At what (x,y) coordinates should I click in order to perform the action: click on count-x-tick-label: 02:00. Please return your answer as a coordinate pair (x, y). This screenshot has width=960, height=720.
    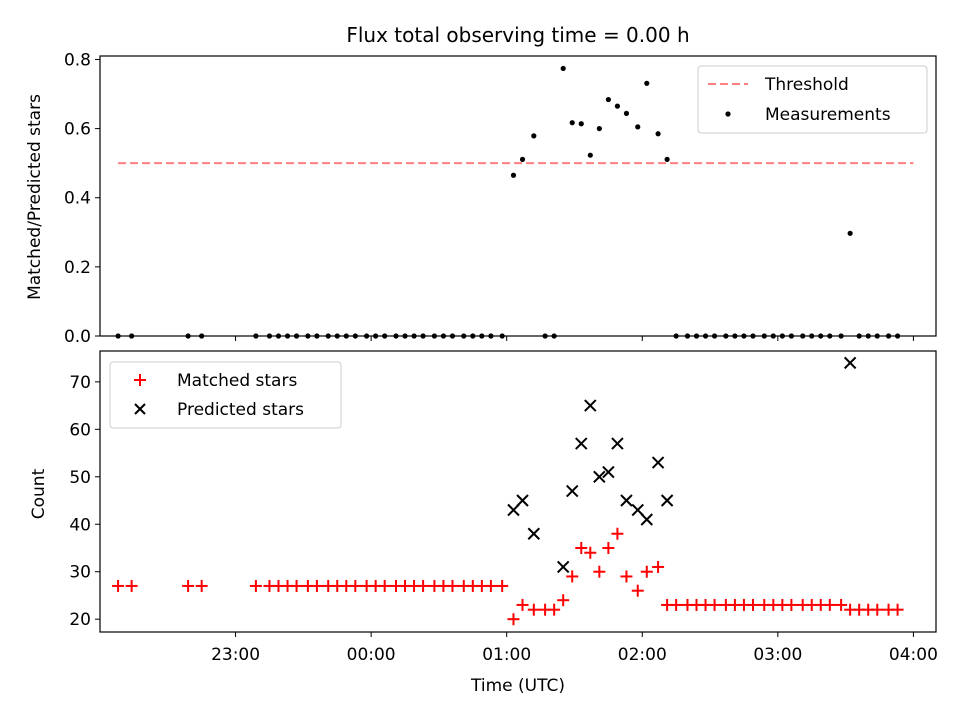
    Looking at the image, I should click on (642, 655).